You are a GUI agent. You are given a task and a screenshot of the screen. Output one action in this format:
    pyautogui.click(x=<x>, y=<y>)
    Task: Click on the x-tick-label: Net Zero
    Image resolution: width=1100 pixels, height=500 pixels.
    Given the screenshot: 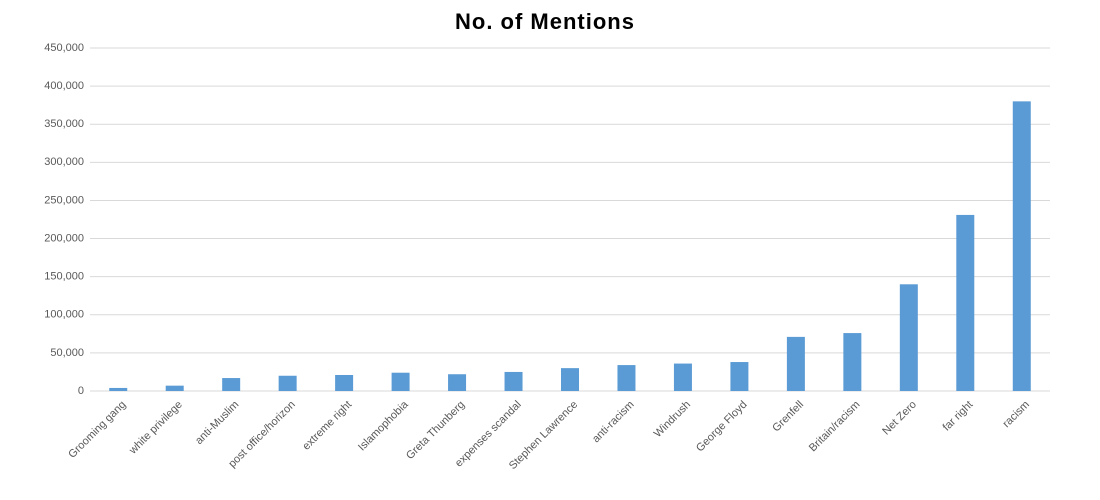 What is the action you would take?
    pyautogui.click(x=899, y=418)
    